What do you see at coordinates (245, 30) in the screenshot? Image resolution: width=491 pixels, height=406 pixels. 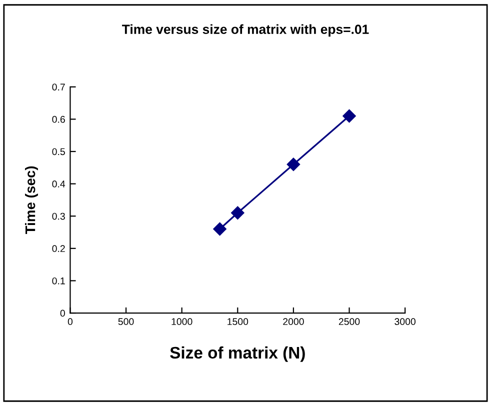 I see `chart-title: Time versus size of matrix with eps=.01` at bounding box center [245, 30].